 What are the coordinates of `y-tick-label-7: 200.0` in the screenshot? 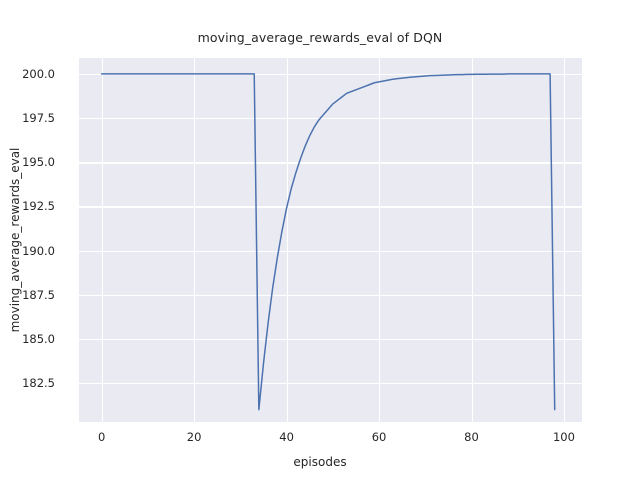 It's located at (38, 73).